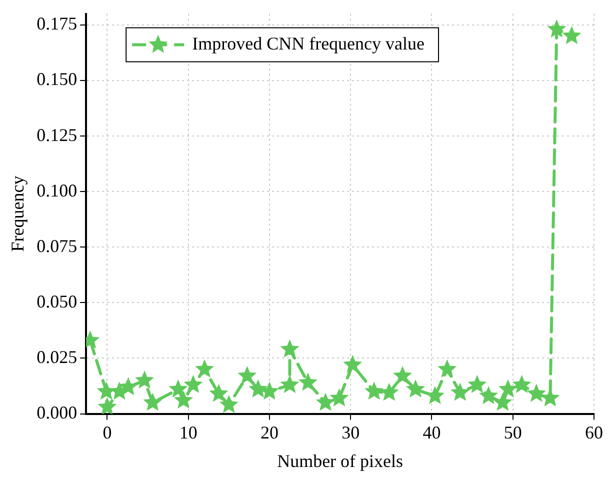 Image resolution: width=608 pixels, height=481 pixels. I want to click on y-tick-label: 0.050, so click(57, 301).